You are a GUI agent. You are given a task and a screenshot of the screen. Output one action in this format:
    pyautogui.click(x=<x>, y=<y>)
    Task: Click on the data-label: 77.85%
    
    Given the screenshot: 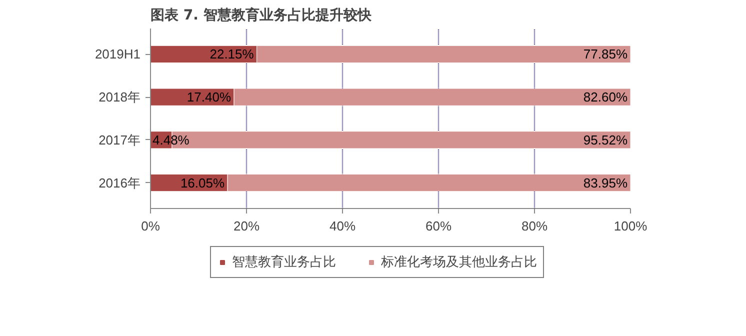 What is the action you would take?
    pyautogui.click(x=605, y=54)
    